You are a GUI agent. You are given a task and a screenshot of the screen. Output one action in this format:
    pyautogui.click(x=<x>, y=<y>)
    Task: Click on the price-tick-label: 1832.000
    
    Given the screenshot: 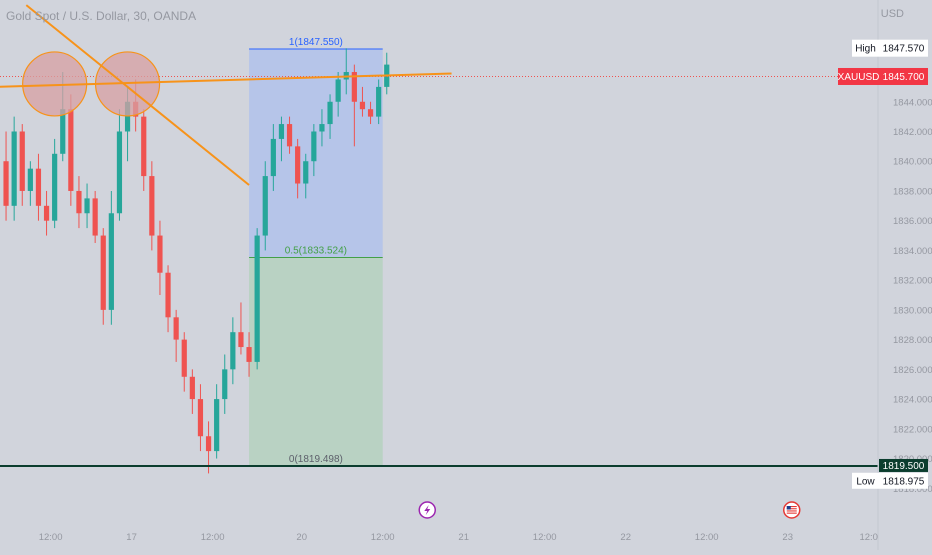 What is the action you would take?
    pyautogui.click(x=912, y=281)
    